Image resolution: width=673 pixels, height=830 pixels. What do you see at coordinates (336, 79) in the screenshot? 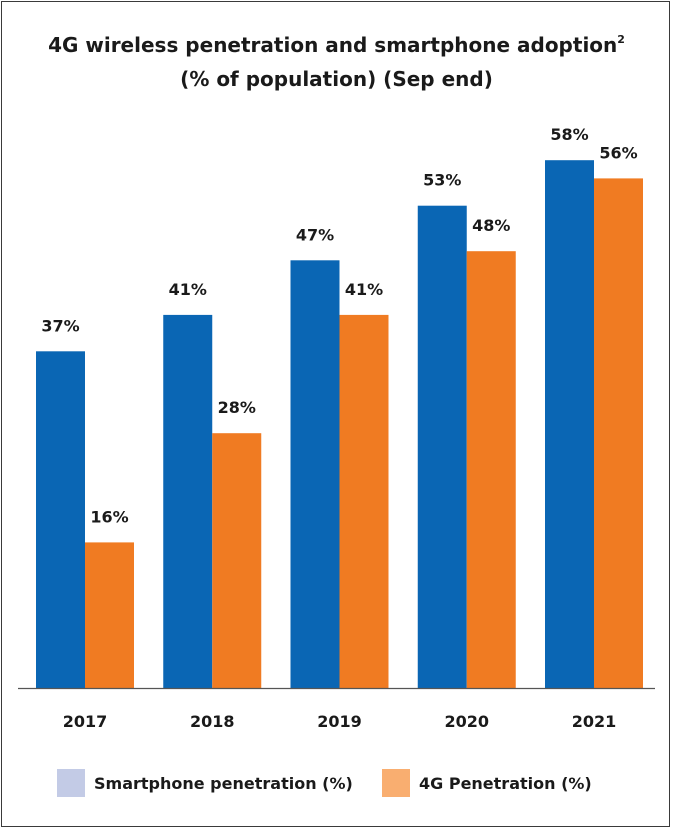
I see `chart-subtitle: (% of population) (Sep end)` at bounding box center [336, 79].